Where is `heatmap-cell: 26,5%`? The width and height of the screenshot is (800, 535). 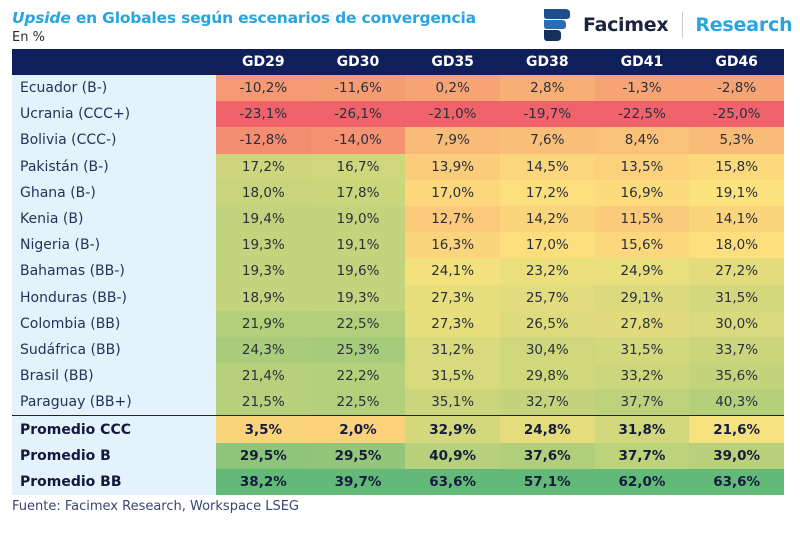 heatmap-cell: 26,5% is located at coordinates (547, 323).